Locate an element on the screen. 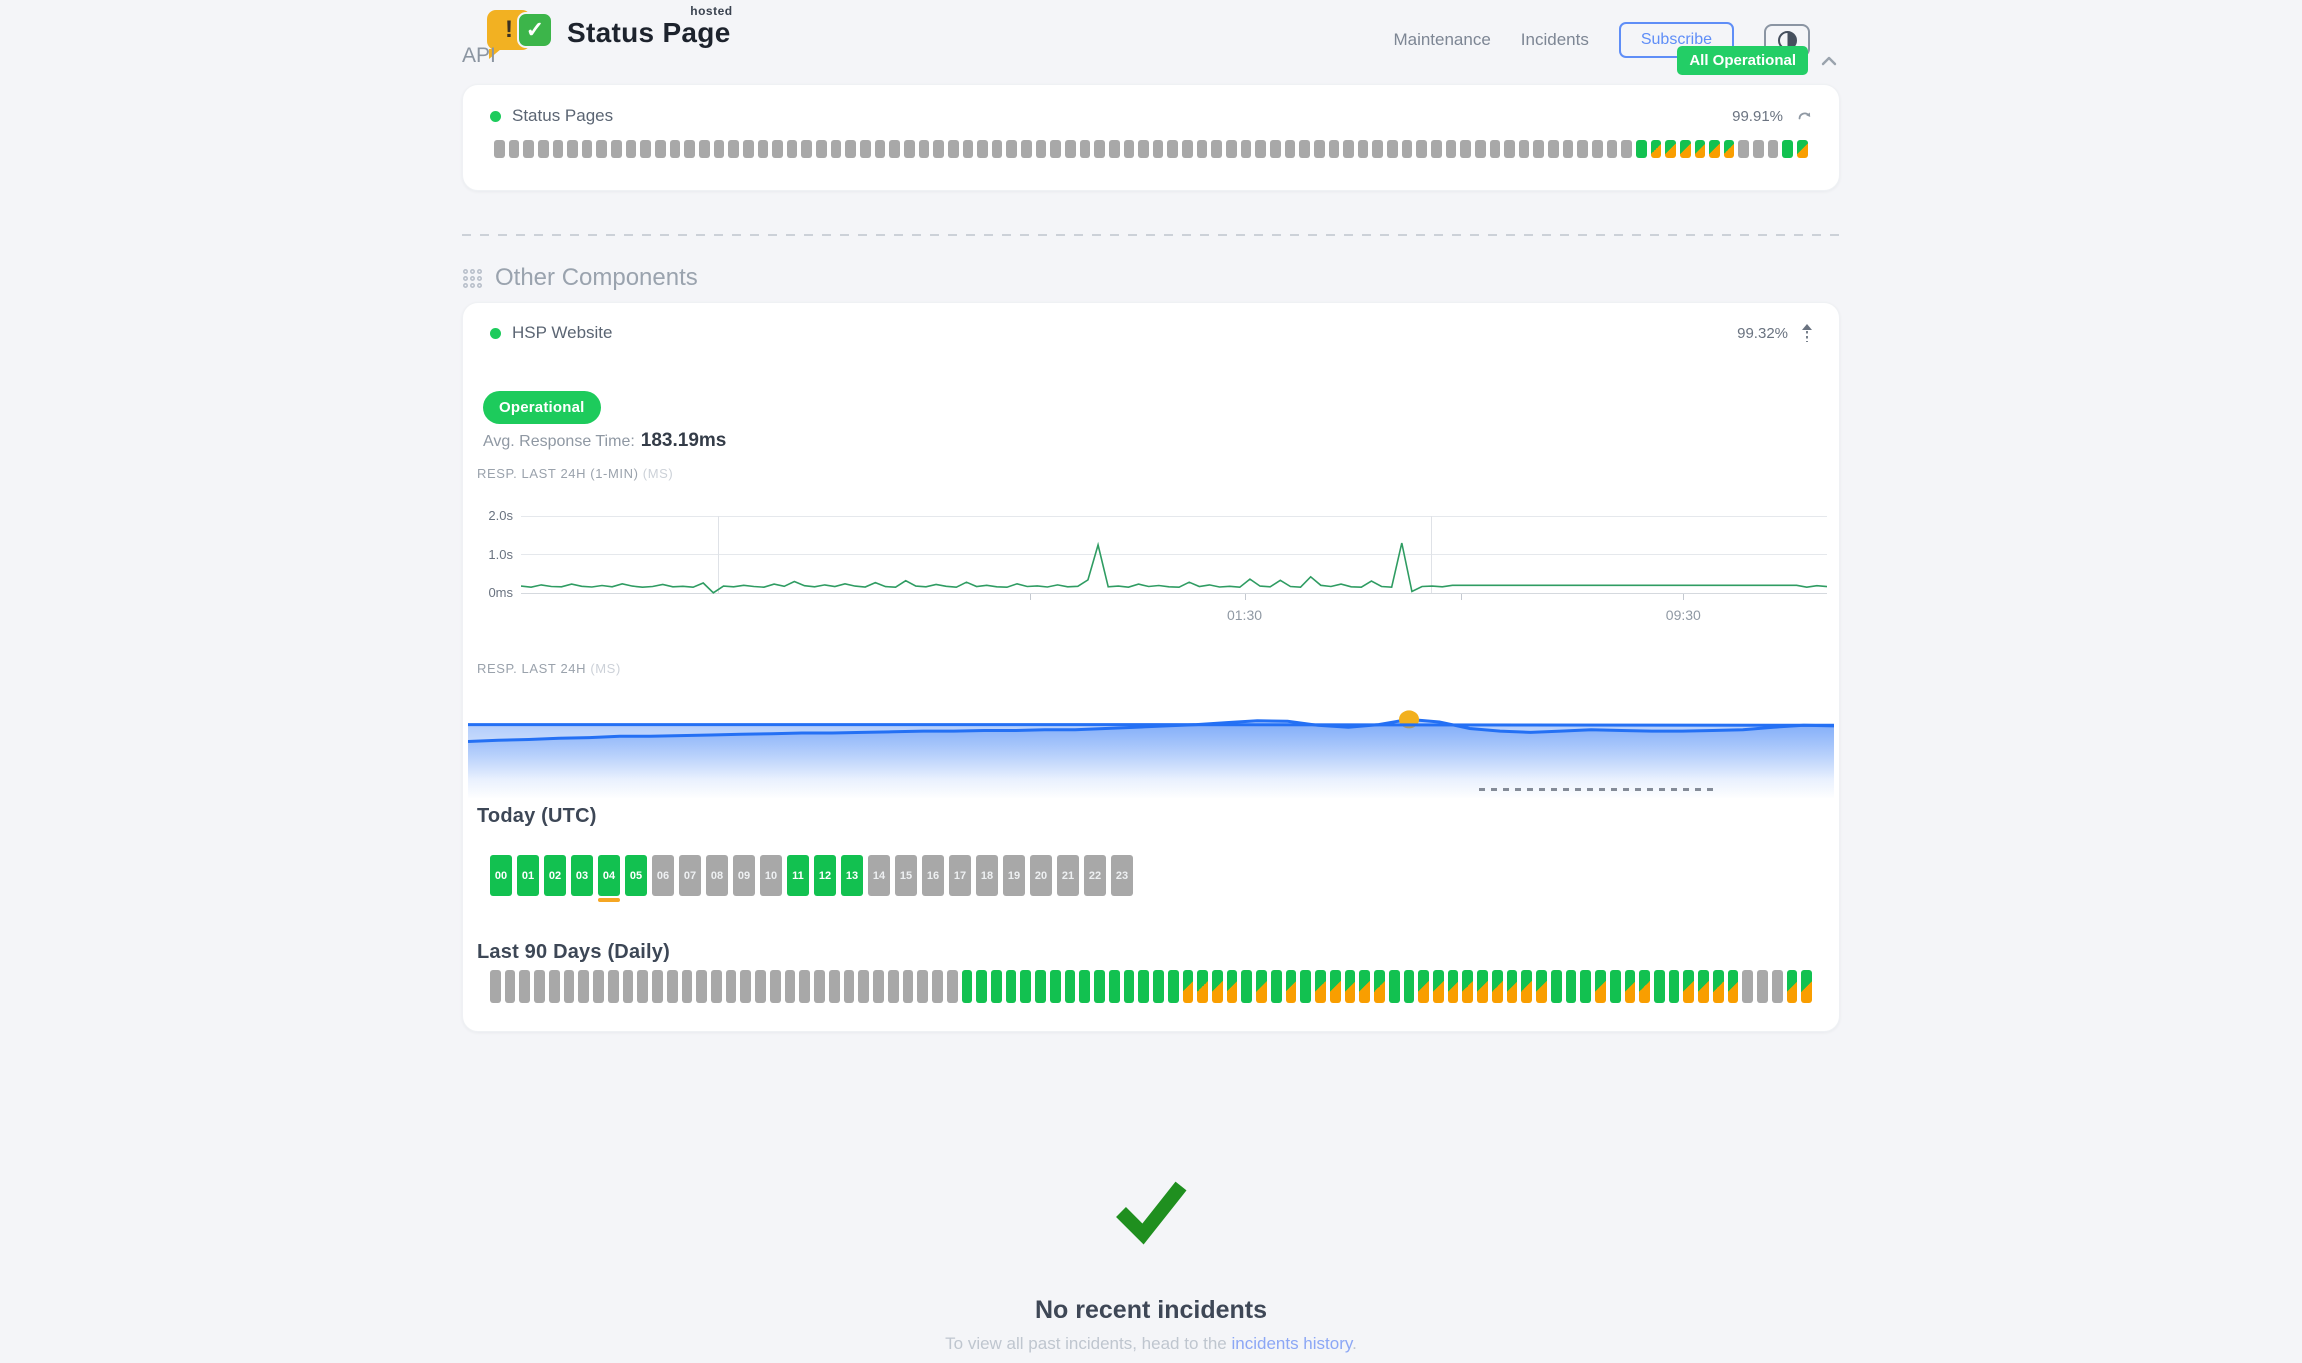 The height and width of the screenshot is (1363, 2302). subscribe-button: Subscribe is located at coordinates (1676, 40).